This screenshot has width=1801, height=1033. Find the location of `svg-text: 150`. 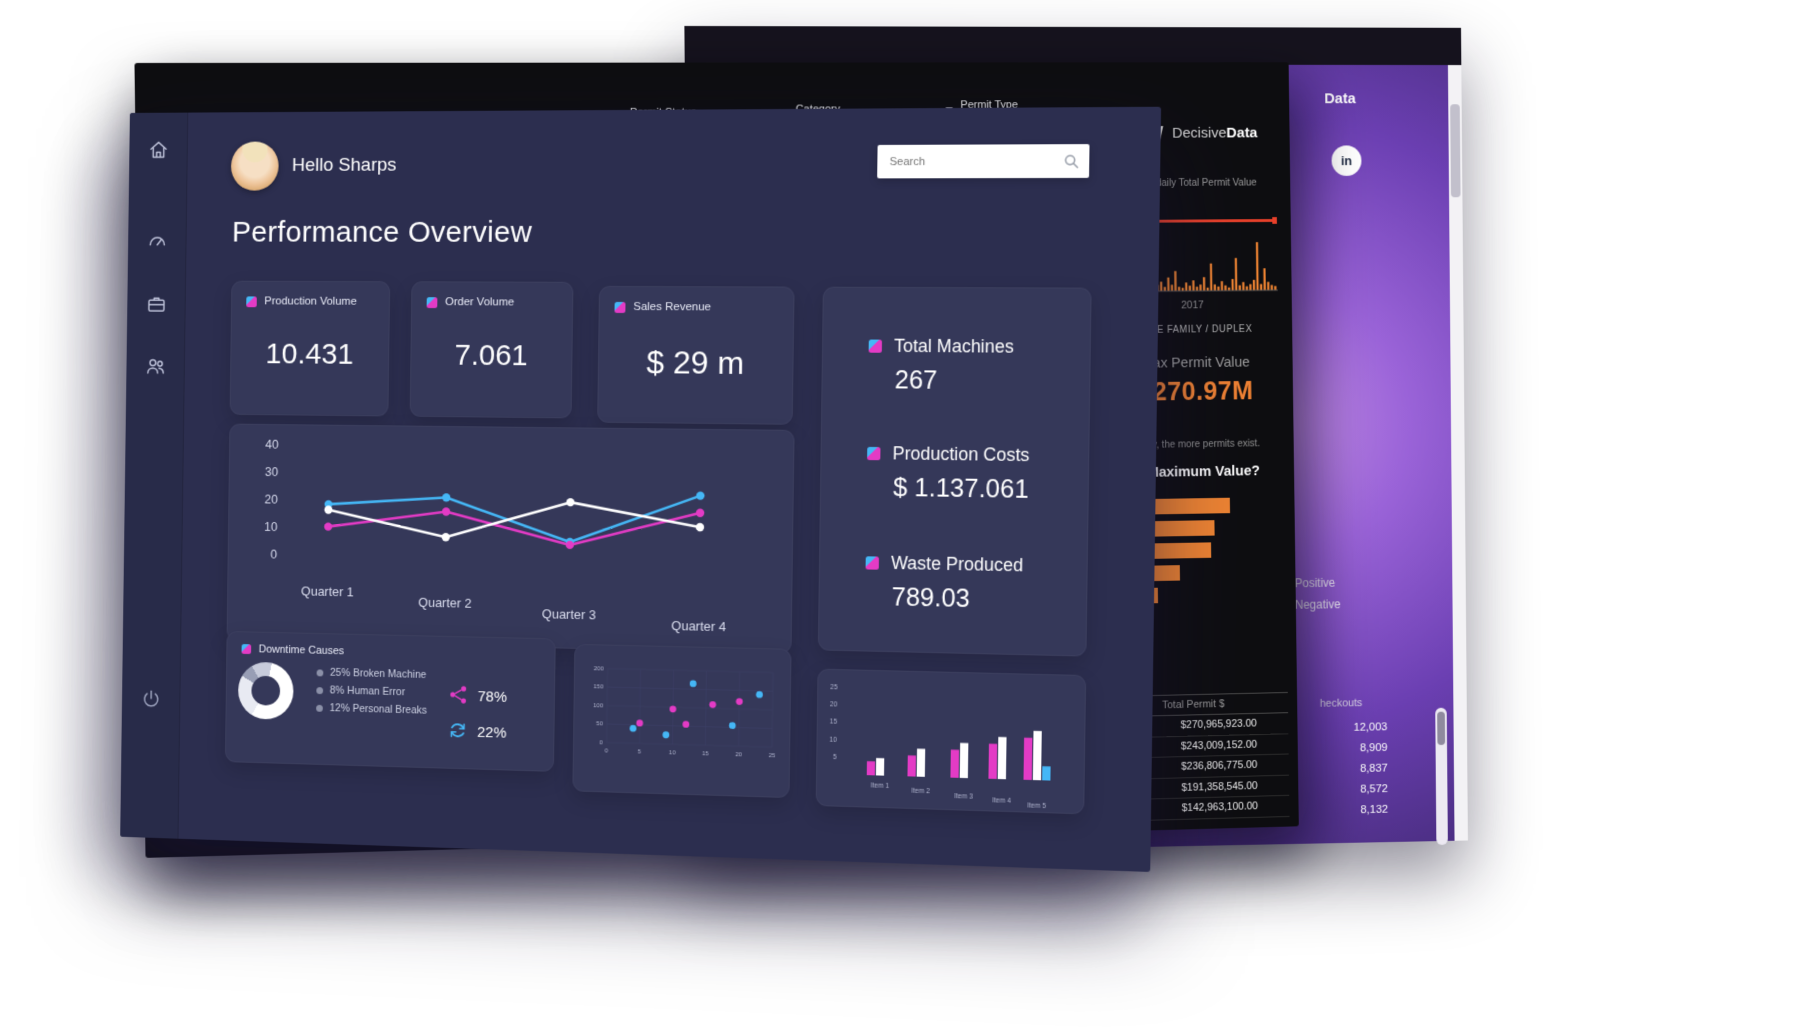

svg-text: 150 is located at coordinates (598, 688).